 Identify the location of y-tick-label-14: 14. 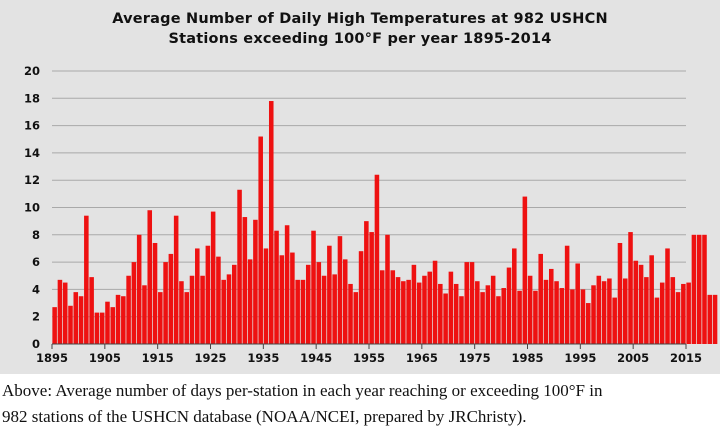
(32, 153).